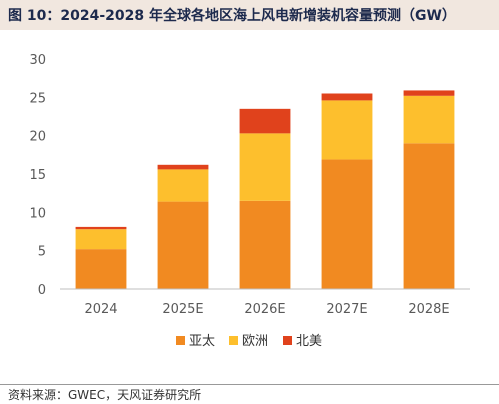  I want to click on title-bar, so click(249, 15).